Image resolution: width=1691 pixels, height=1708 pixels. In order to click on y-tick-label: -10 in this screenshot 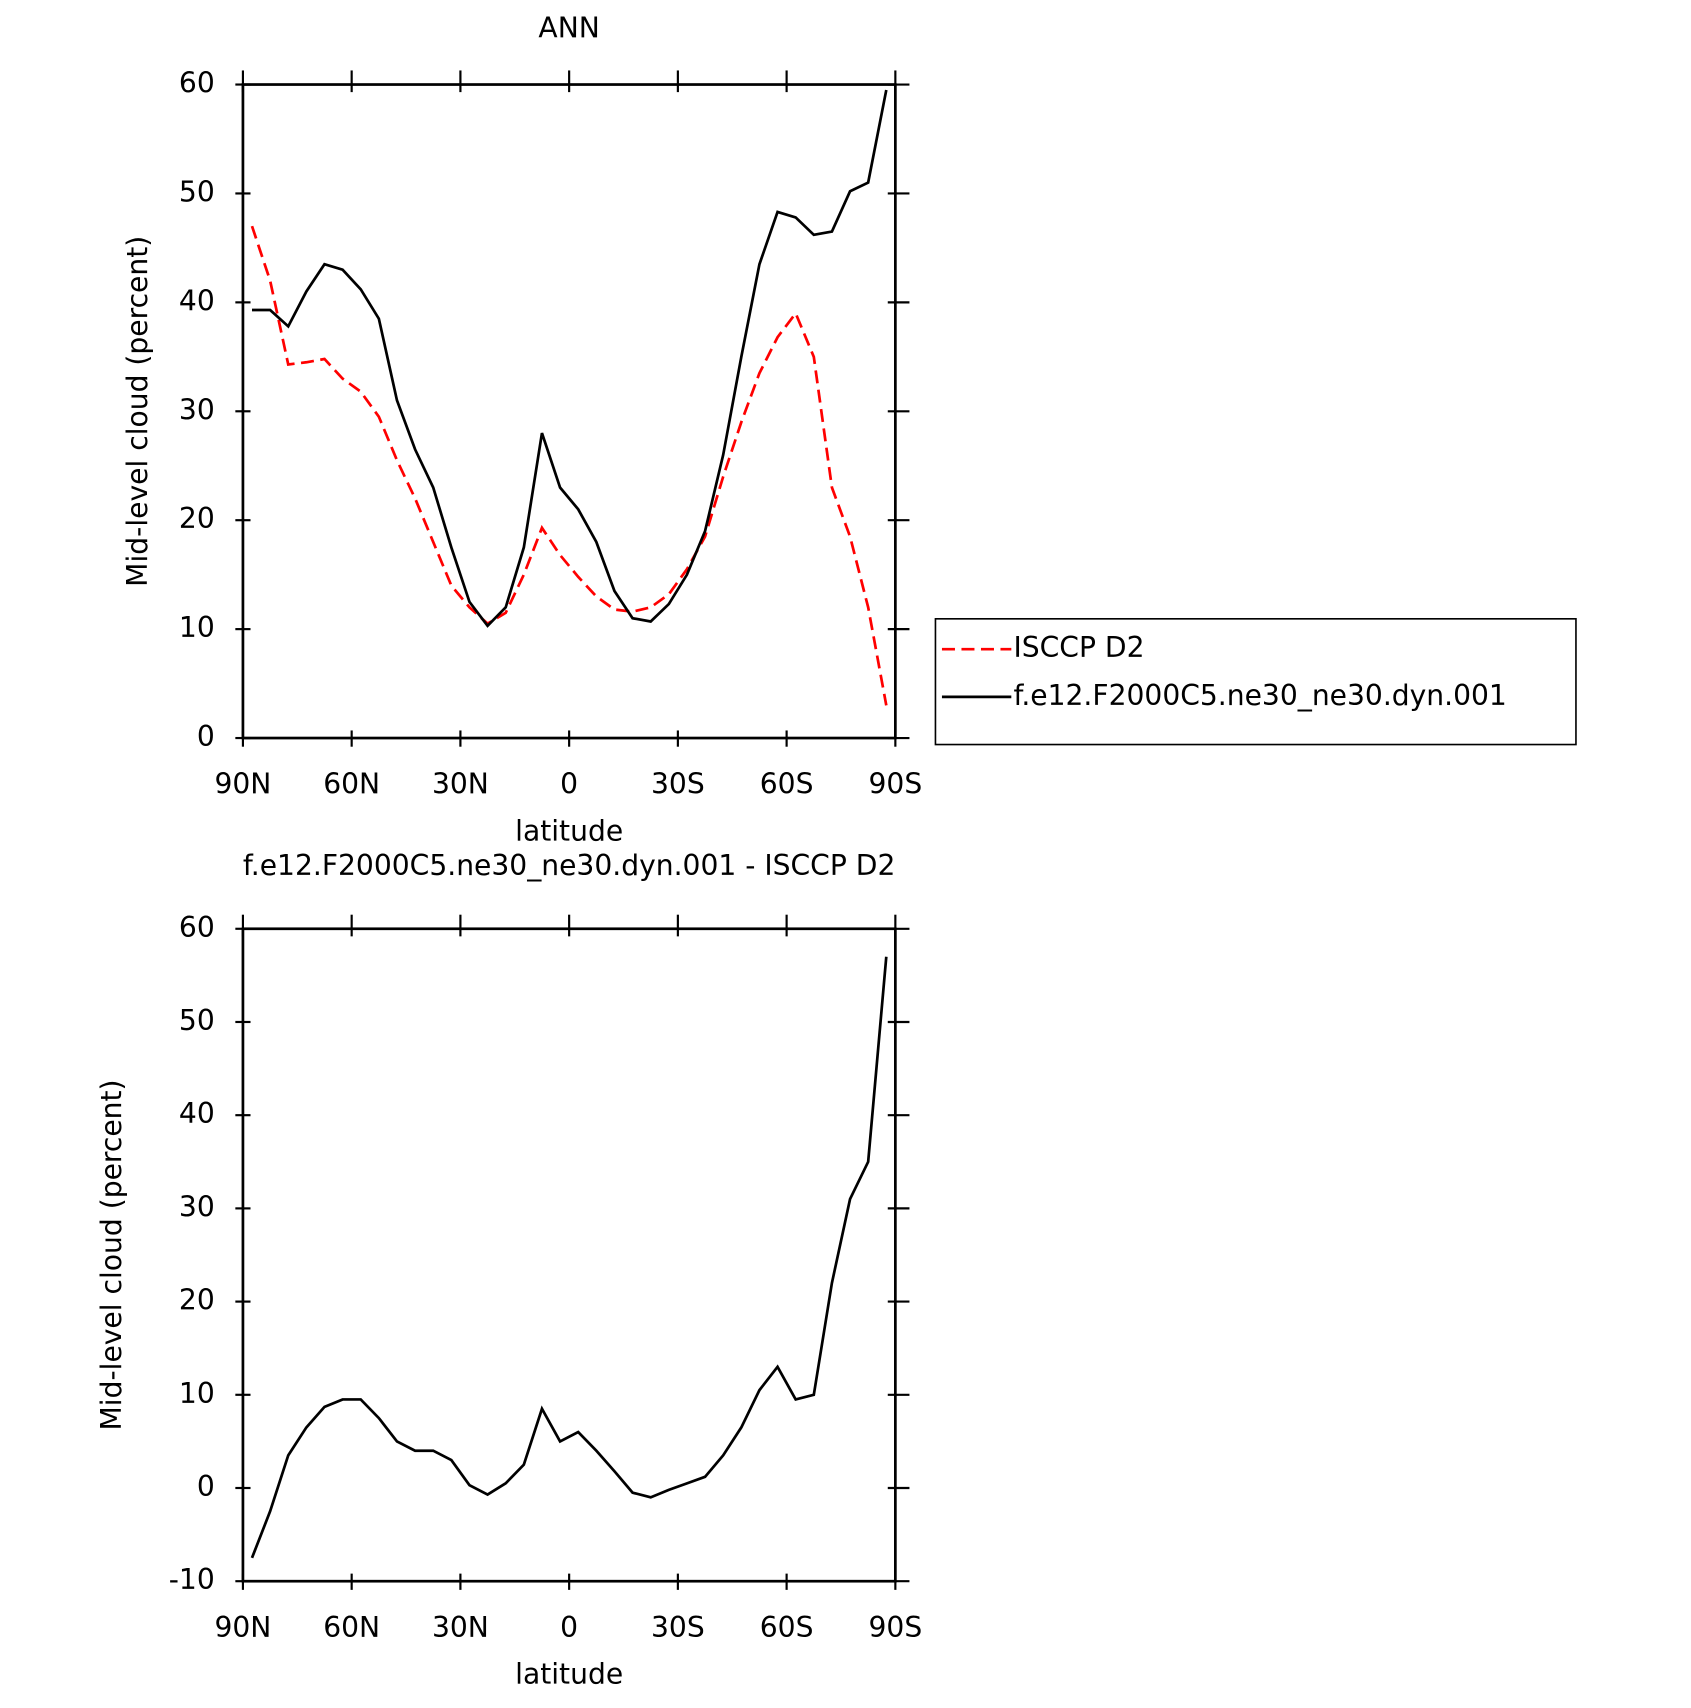, I will do `click(192, 1579)`.